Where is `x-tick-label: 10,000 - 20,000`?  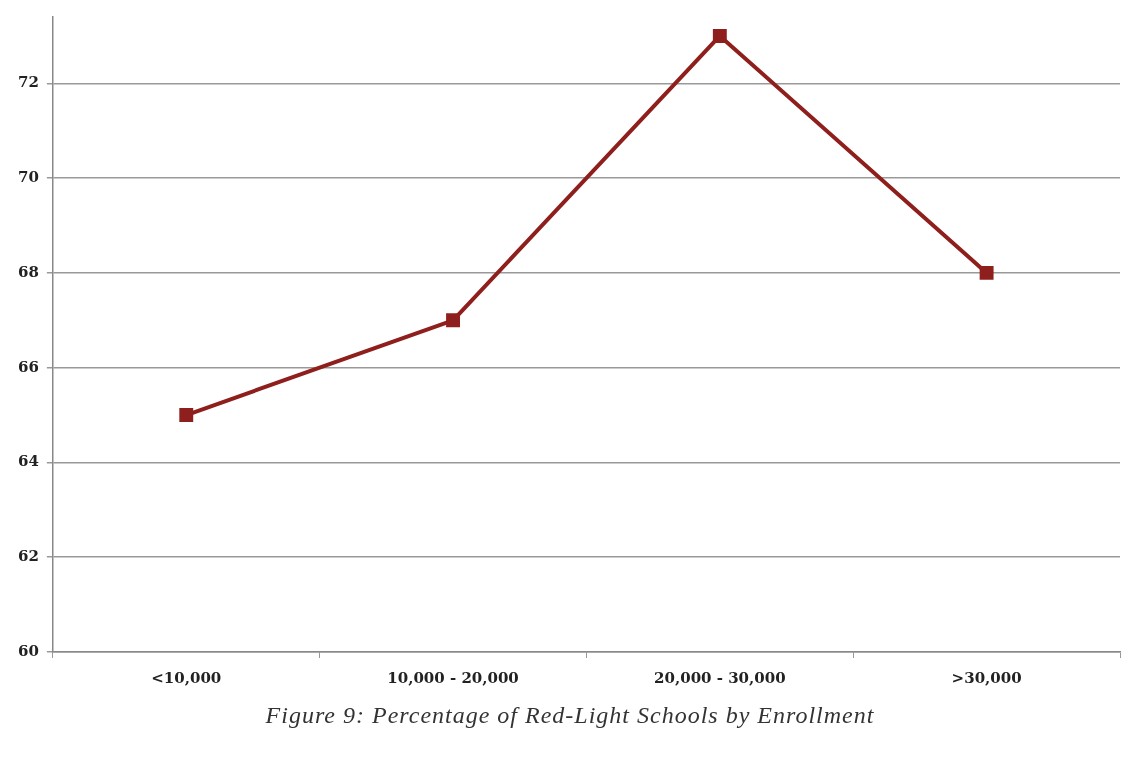 x-tick-label: 10,000 - 20,000 is located at coordinates (453, 677).